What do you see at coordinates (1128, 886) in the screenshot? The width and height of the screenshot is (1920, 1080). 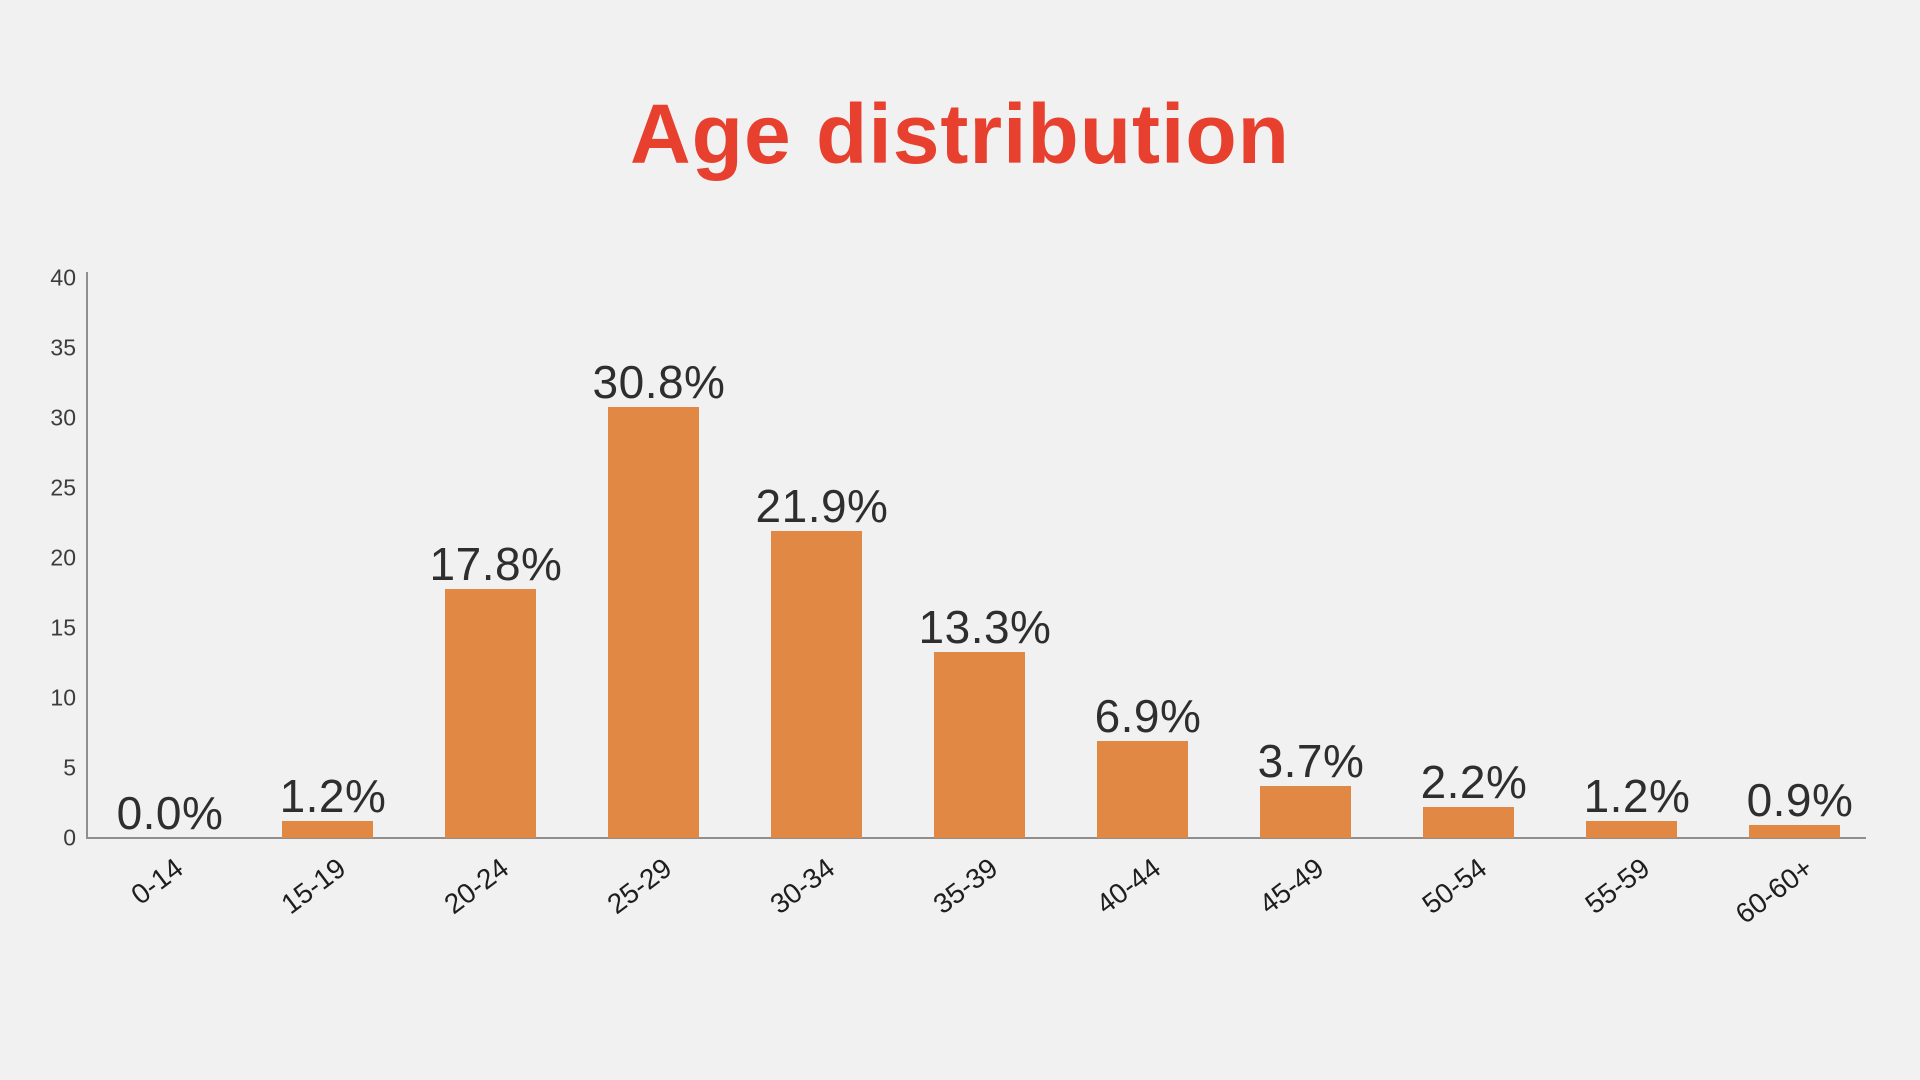 I see `x-axis-label: 40-44` at bounding box center [1128, 886].